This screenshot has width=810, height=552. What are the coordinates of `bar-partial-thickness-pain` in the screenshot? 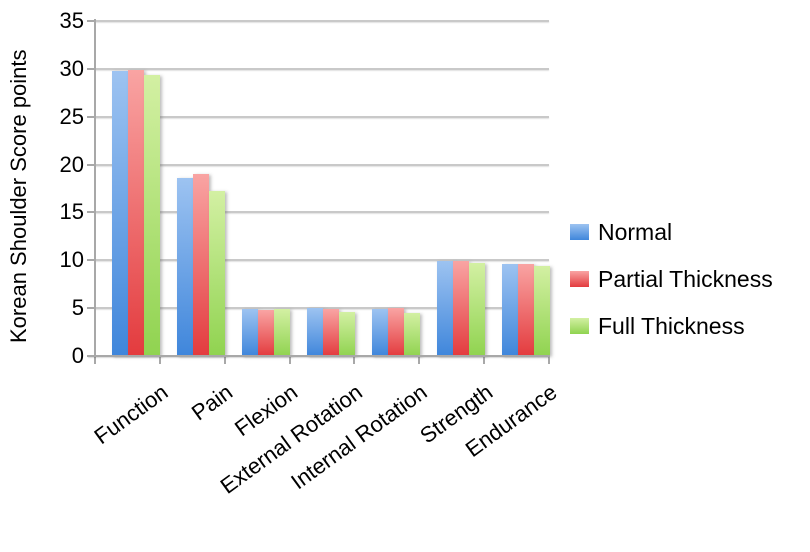 It's located at (201, 265).